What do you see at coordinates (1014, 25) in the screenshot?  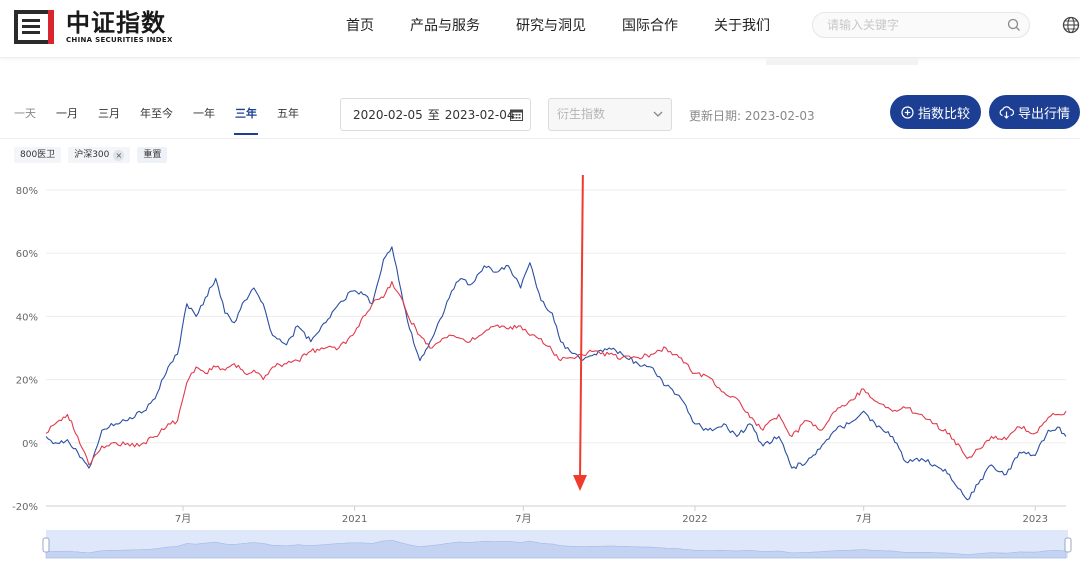 I see `search-icon` at bounding box center [1014, 25].